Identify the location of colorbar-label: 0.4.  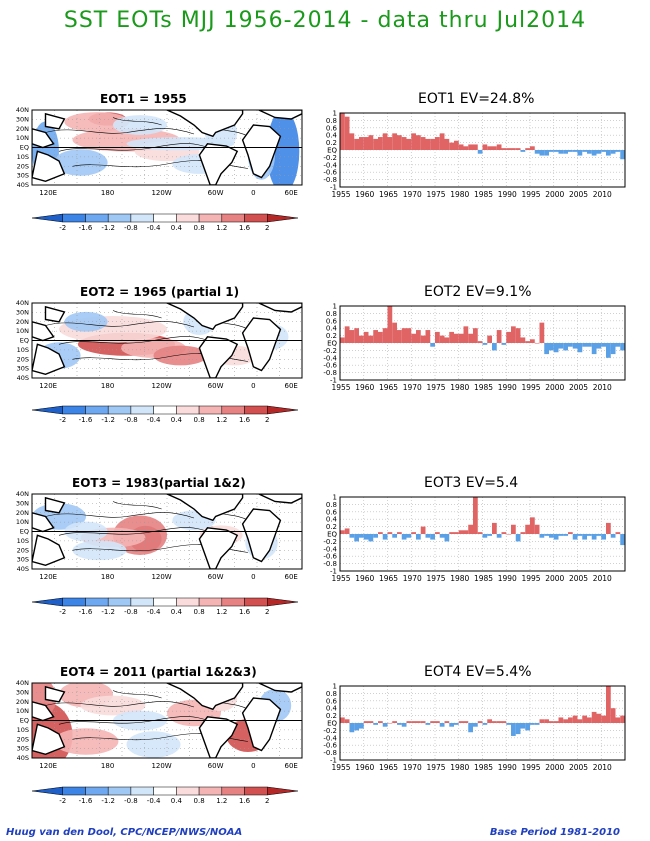
(177, 228).